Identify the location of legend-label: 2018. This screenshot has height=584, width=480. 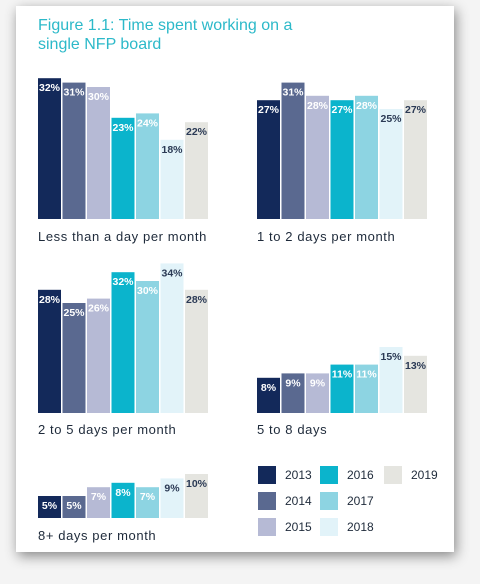
(360, 527).